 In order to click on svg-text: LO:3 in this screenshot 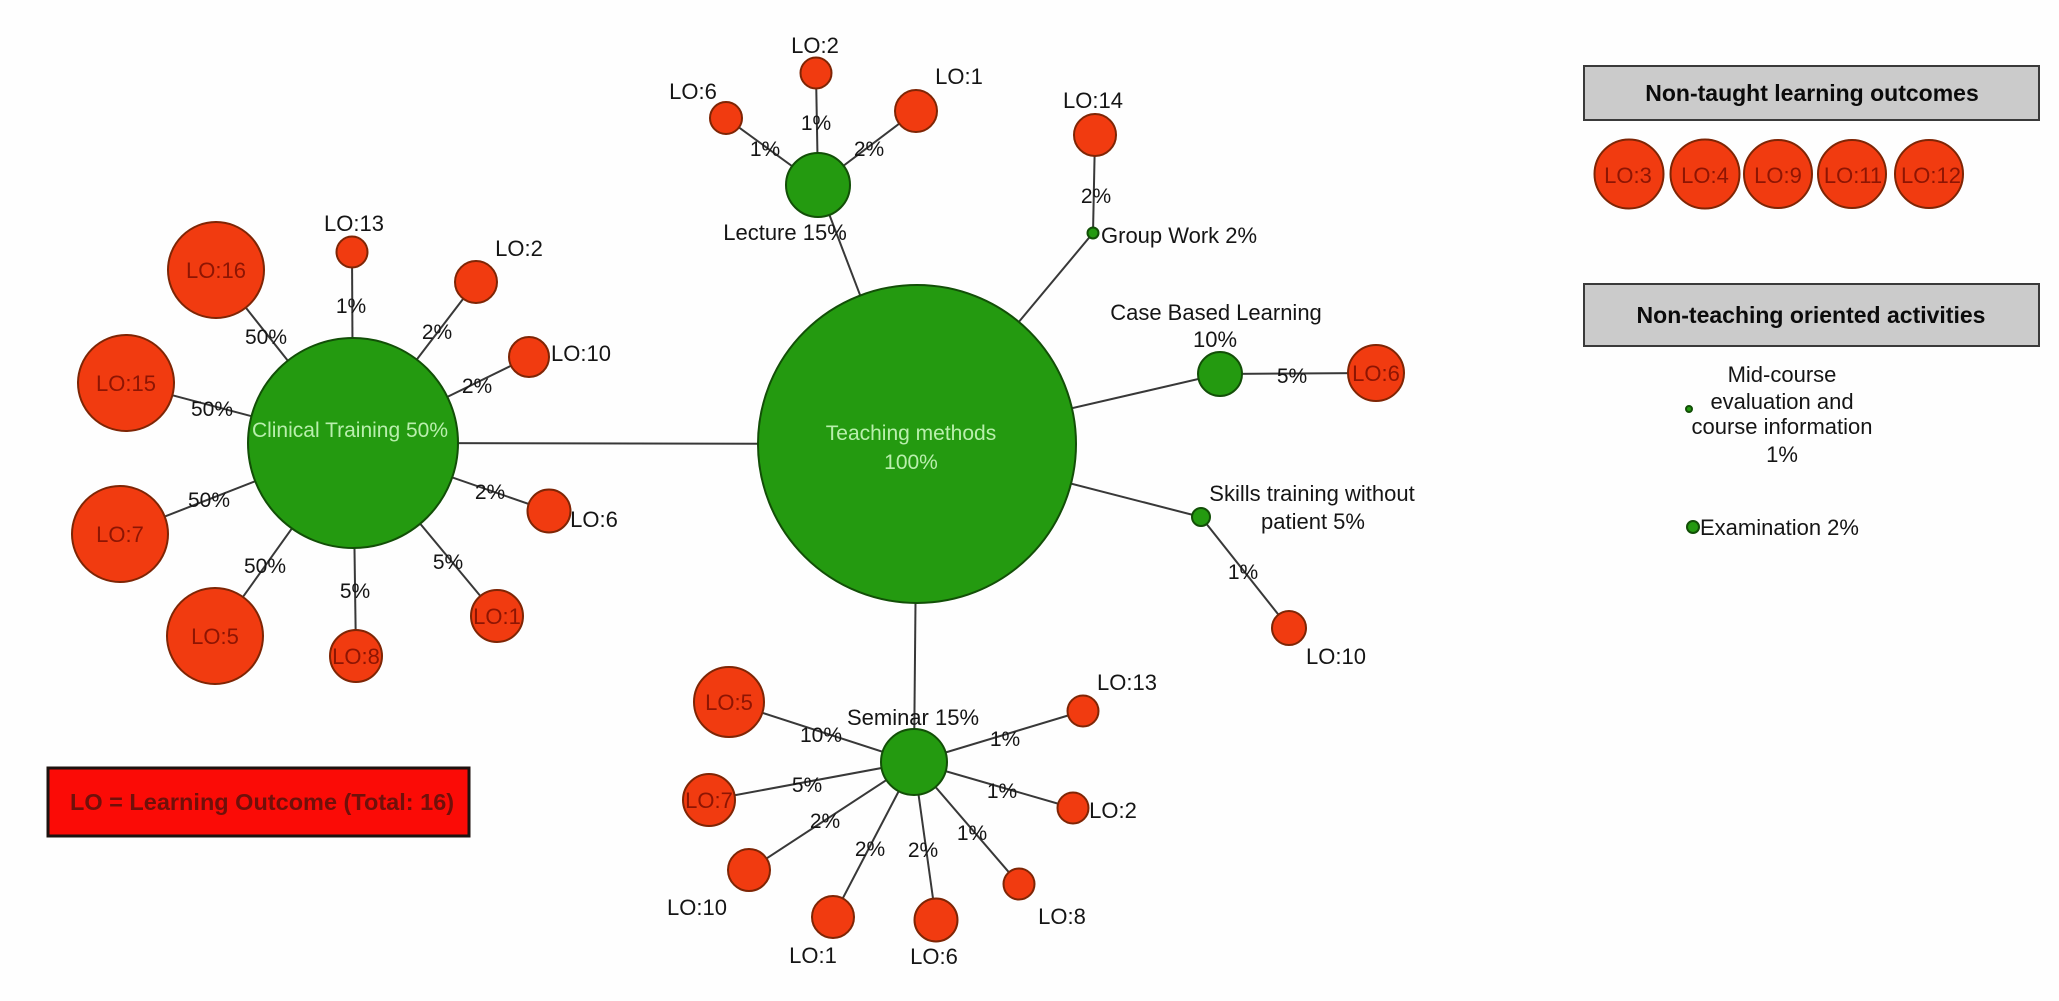, I will do `click(1628, 175)`.